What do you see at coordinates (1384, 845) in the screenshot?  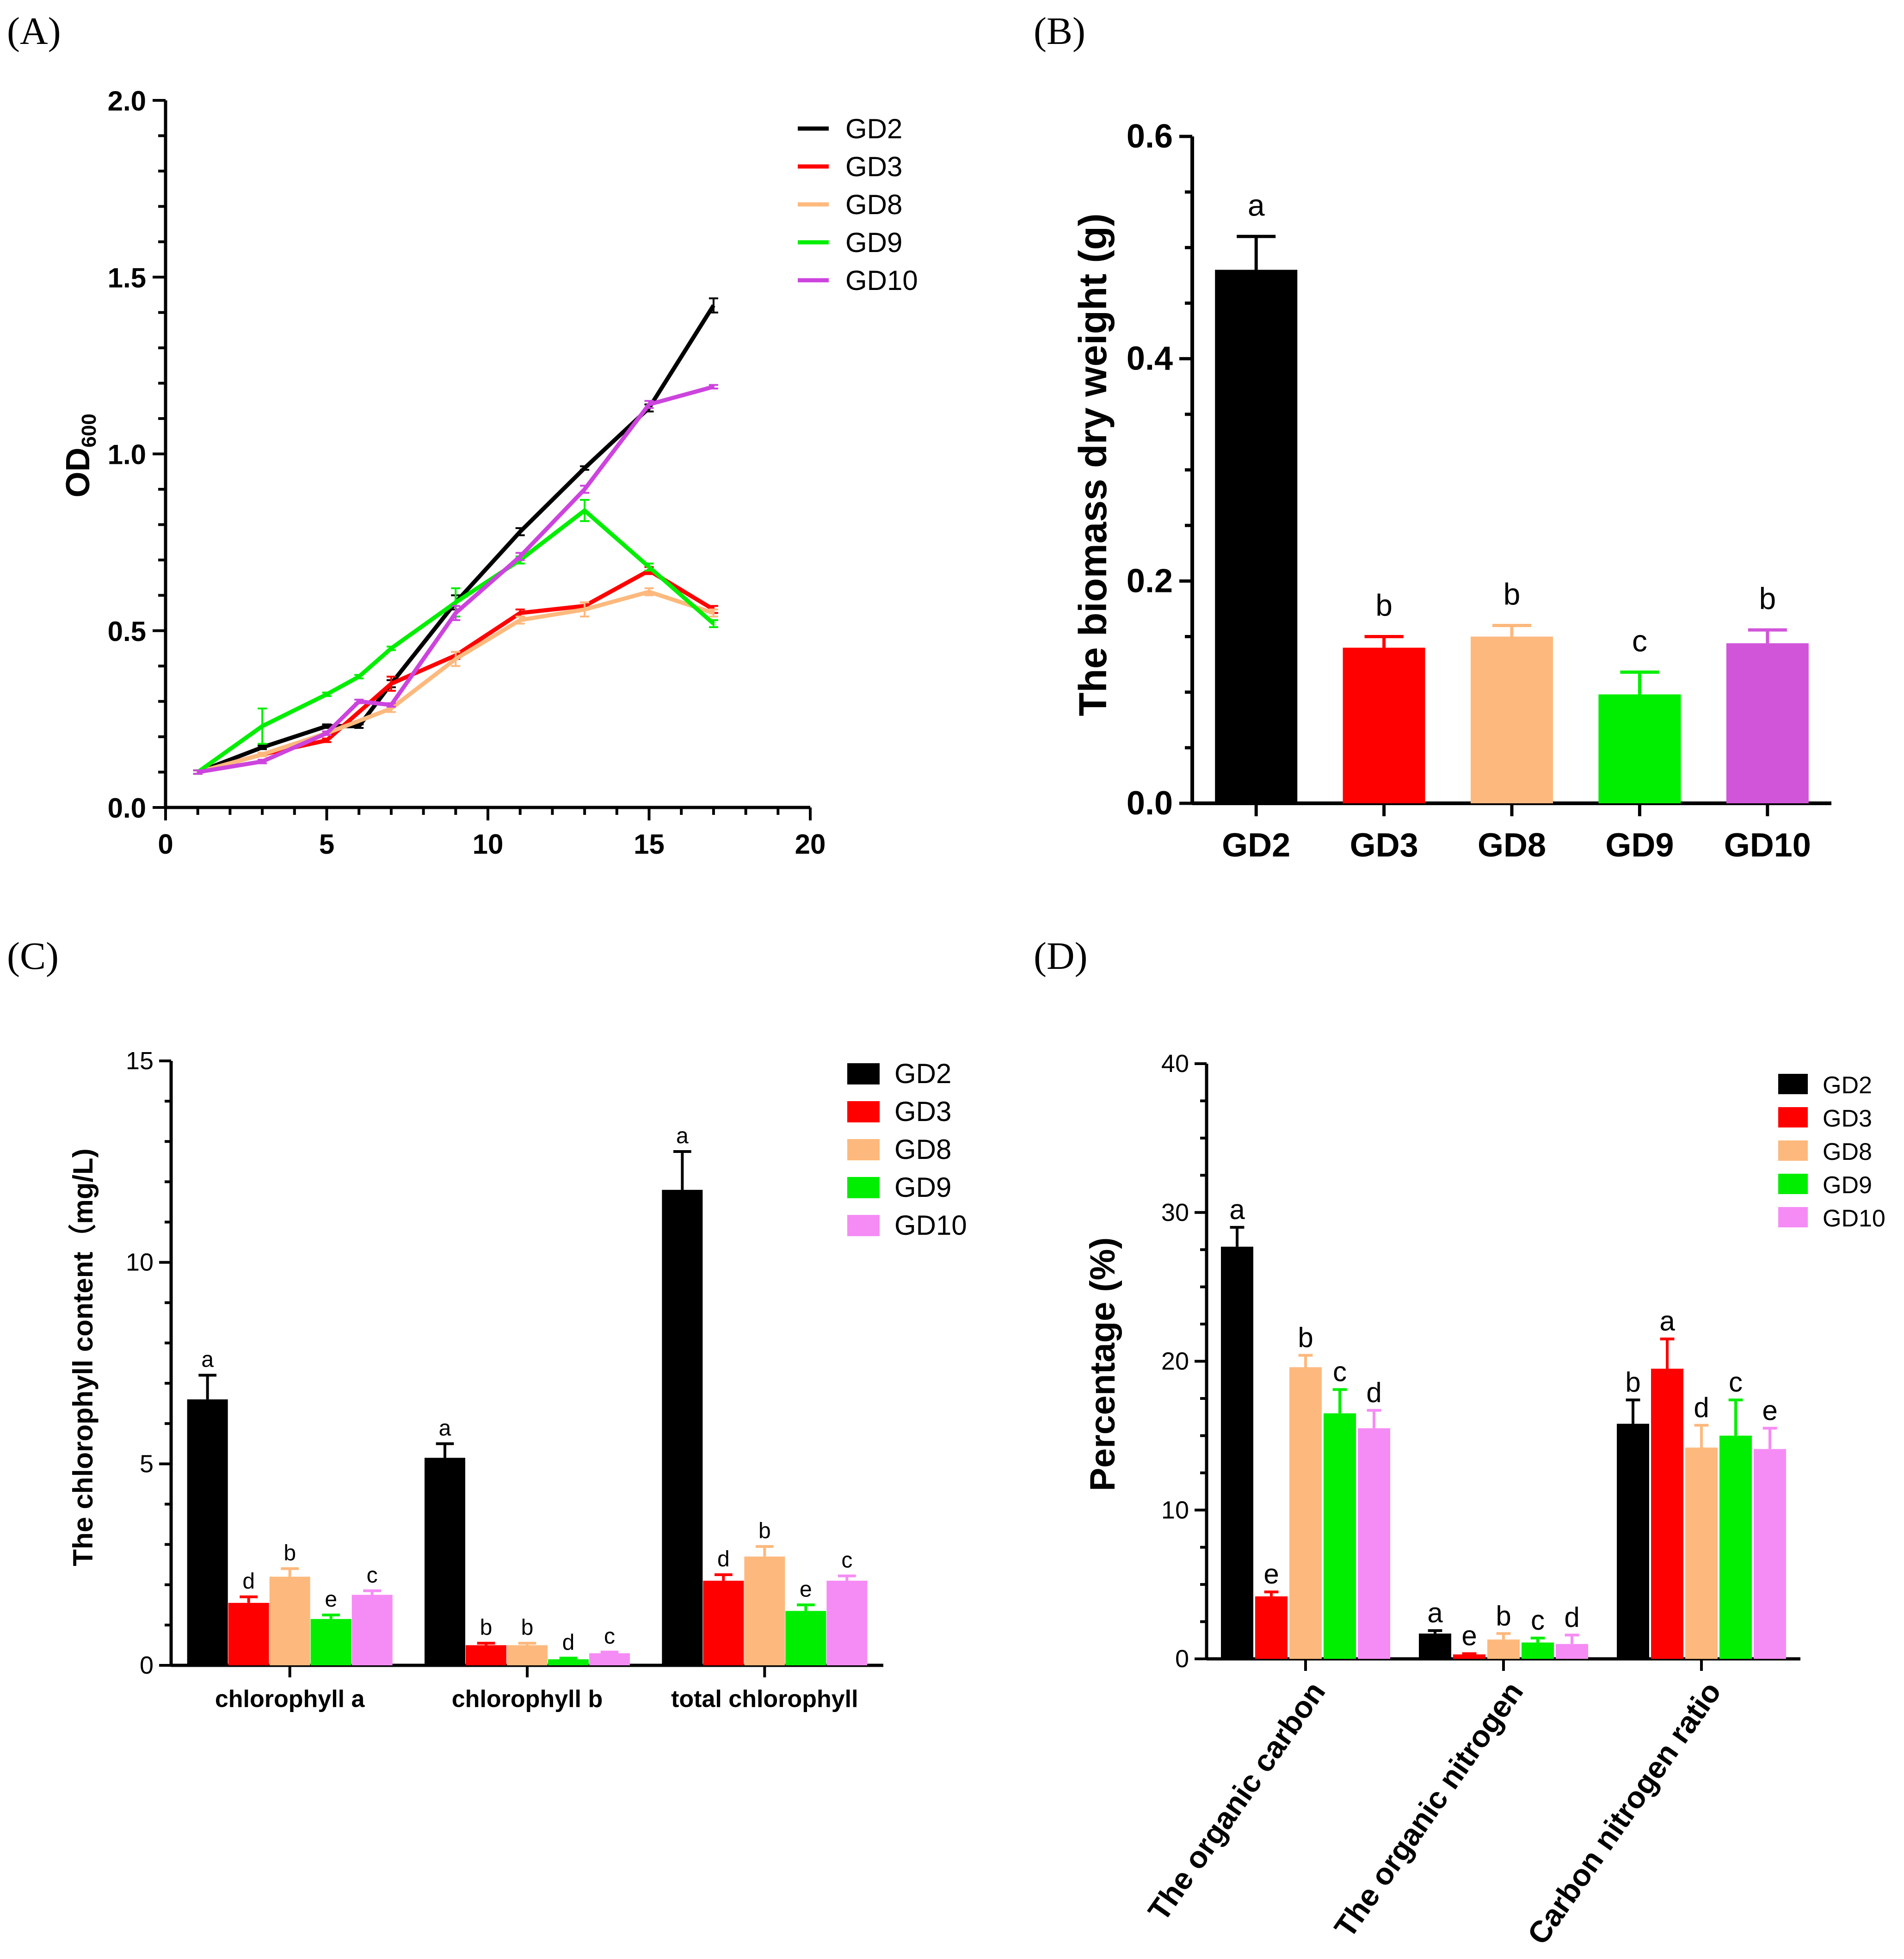 I see `x-tick-label: GD3` at bounding box center [1384, 845].